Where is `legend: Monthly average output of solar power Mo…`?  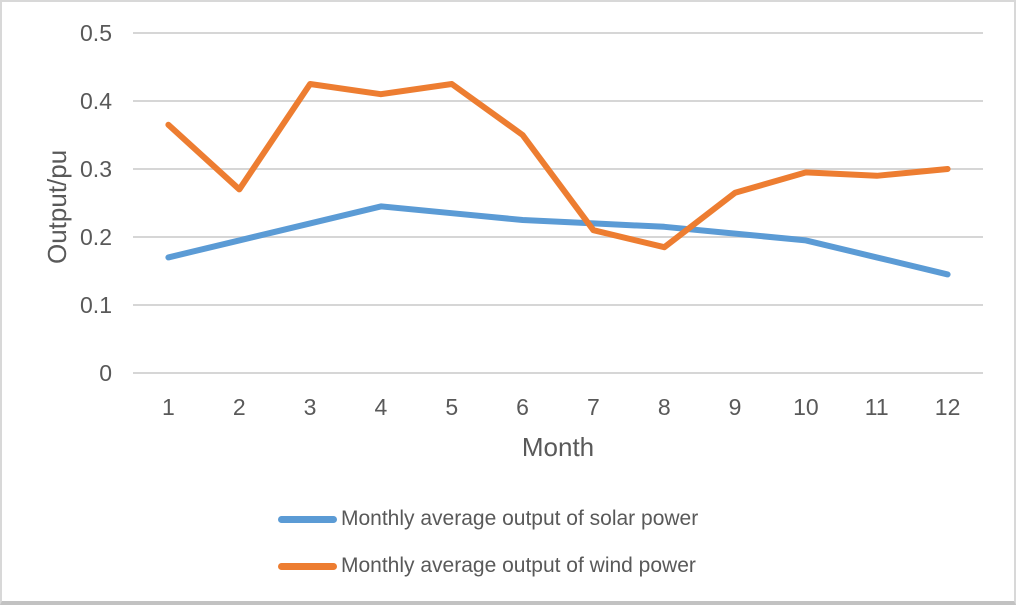 legend: Monthly average output of solar power Mo… is located at coordinates (488, 553).